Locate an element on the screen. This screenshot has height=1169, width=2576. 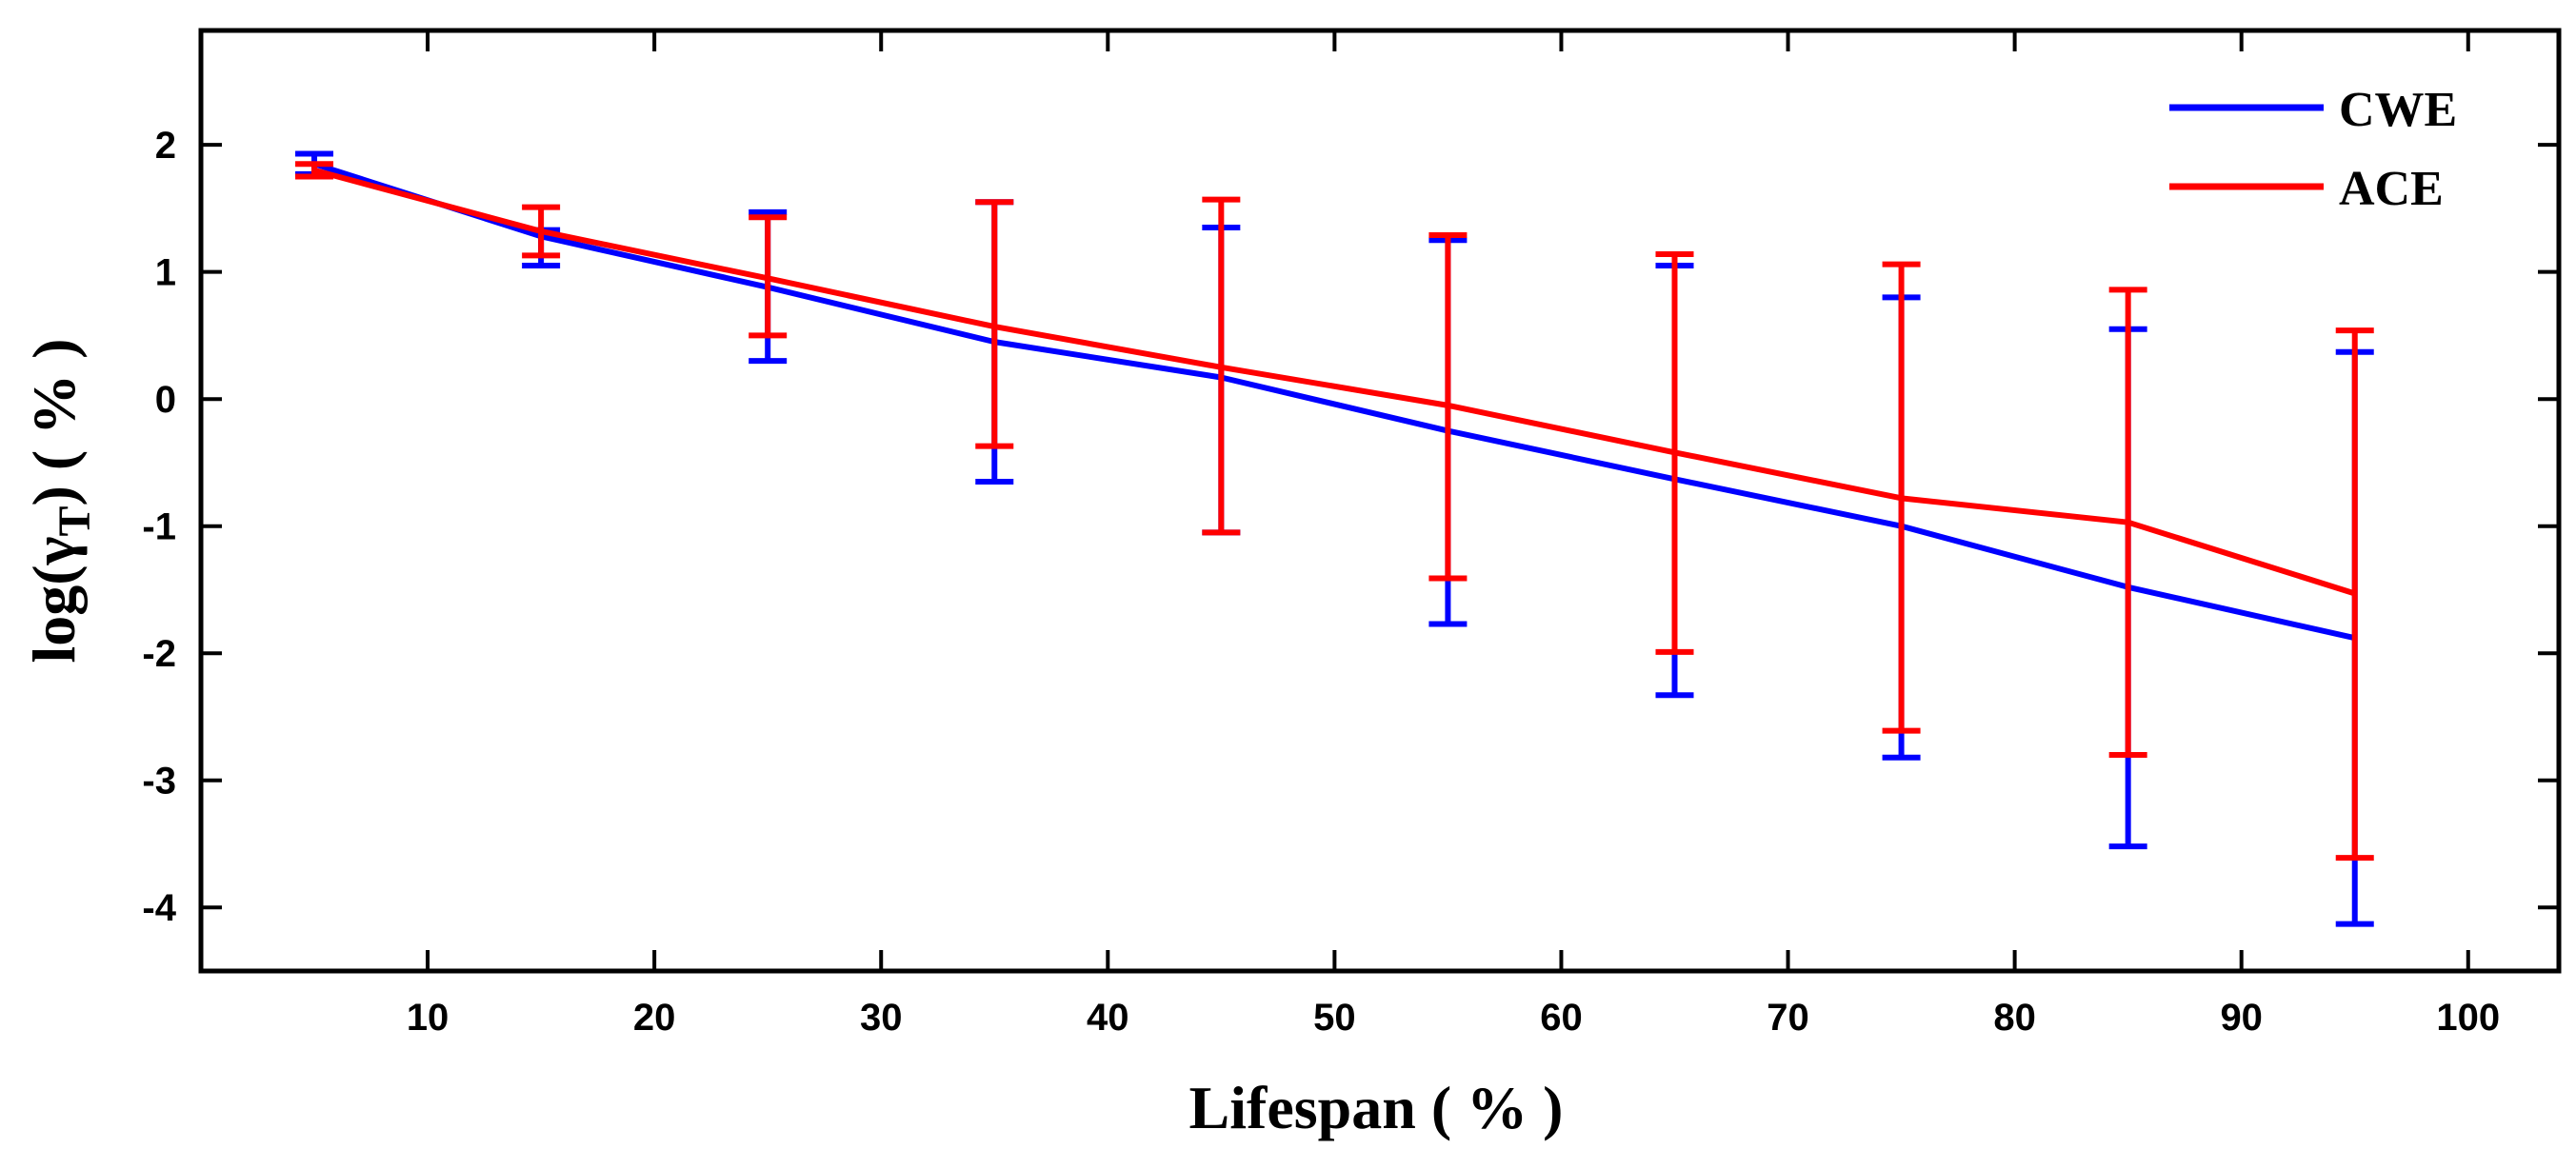
legend-label-cwe: CWE is located at coordinates (2398, 110).